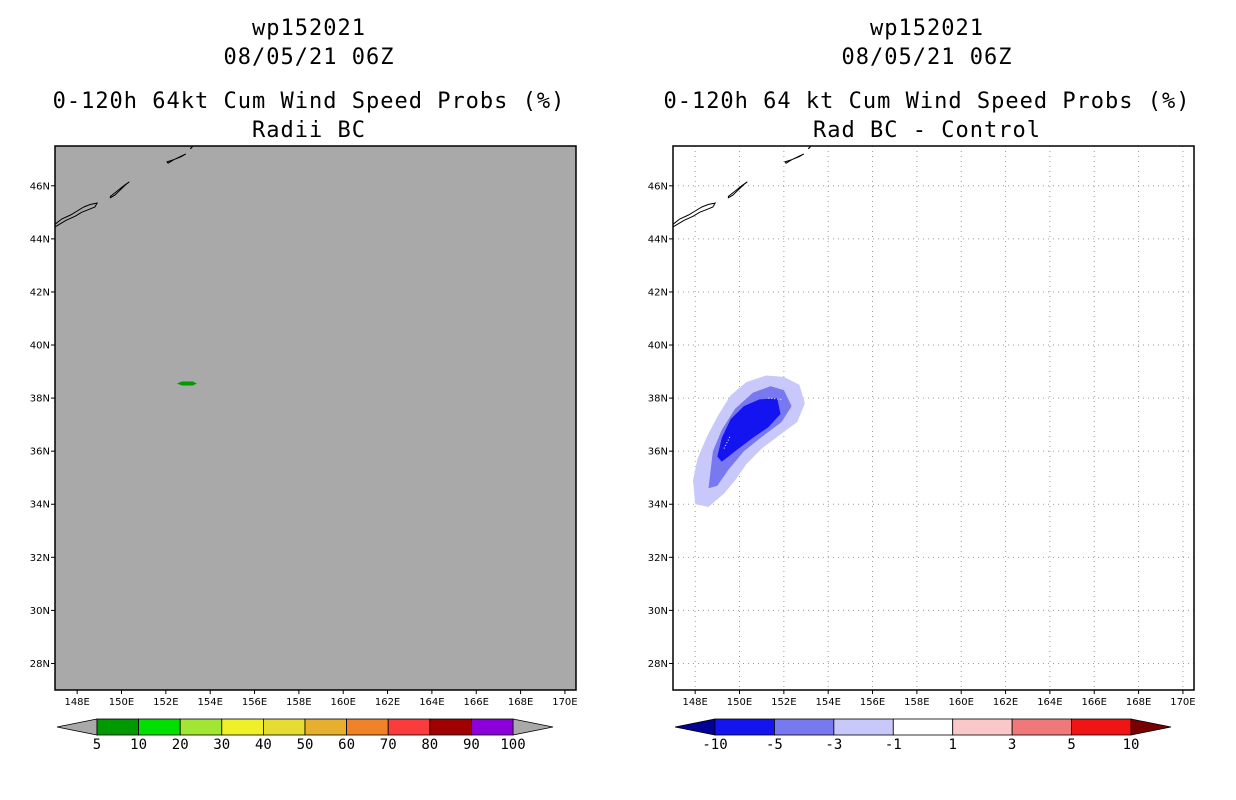 The height and width of the screenshot is (800, 1236). I want to click on left-title-subtitle: Radii BC, so click(309, 130).